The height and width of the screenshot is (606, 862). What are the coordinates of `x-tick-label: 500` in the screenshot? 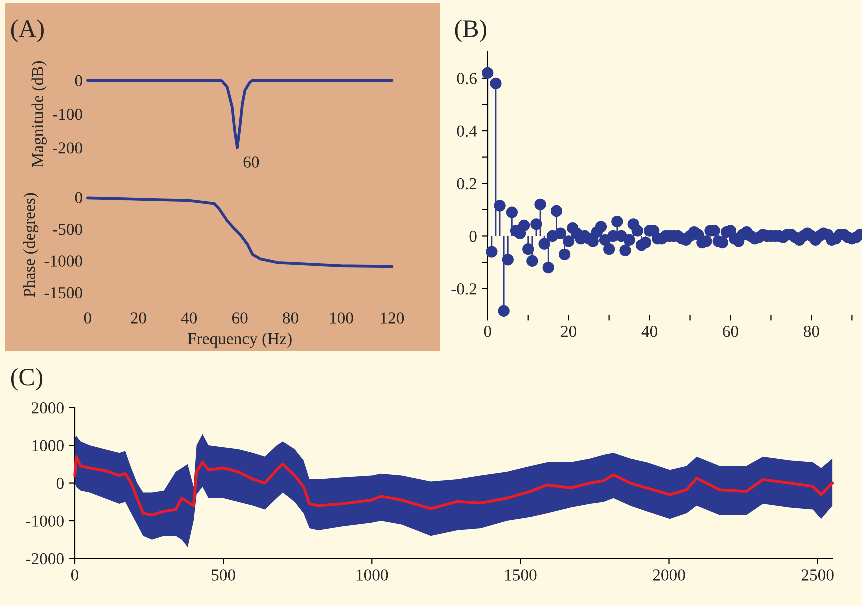 It's located at (224, 575).